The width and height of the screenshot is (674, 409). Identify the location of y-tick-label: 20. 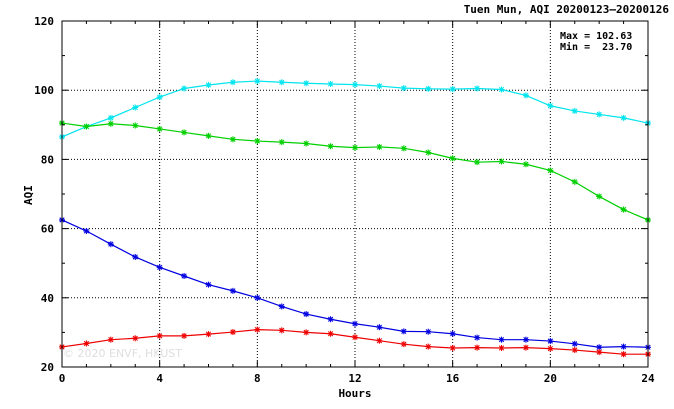
(47, 367).